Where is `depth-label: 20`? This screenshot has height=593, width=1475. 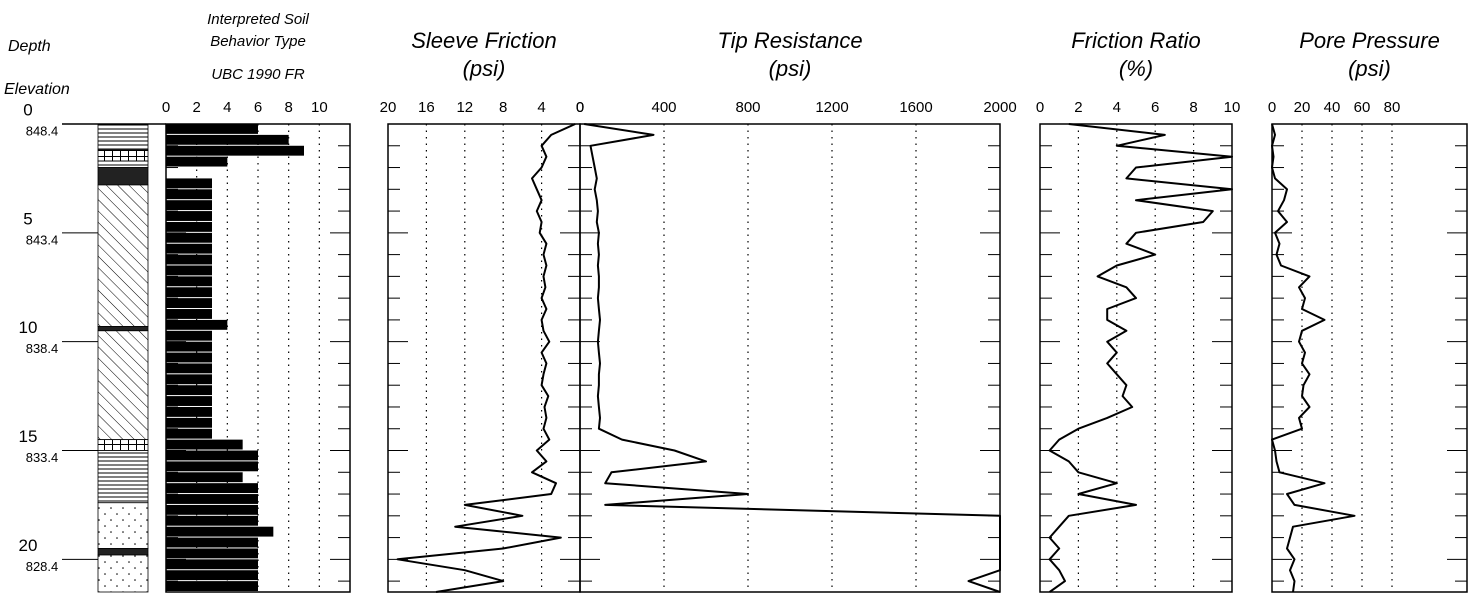
depth-label: 20 is located at coordinates (28, 545).